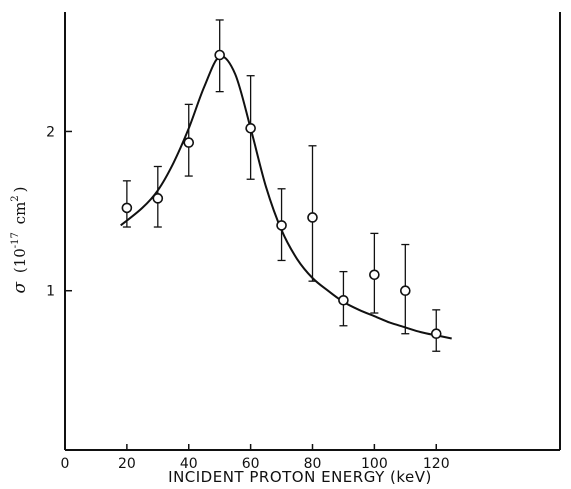 The image size is (571, 489). What do you see at coordinates (374, 464) in the screenshot?
I see `x-tick-label: 100` at bounding box center [374, 464].